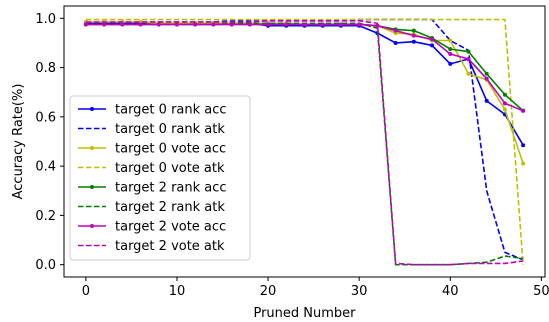 Image resolution: width=549 pixels, height=322 pixels. I want to click on x-axis-label: Pruned Number, so click(304, 313).